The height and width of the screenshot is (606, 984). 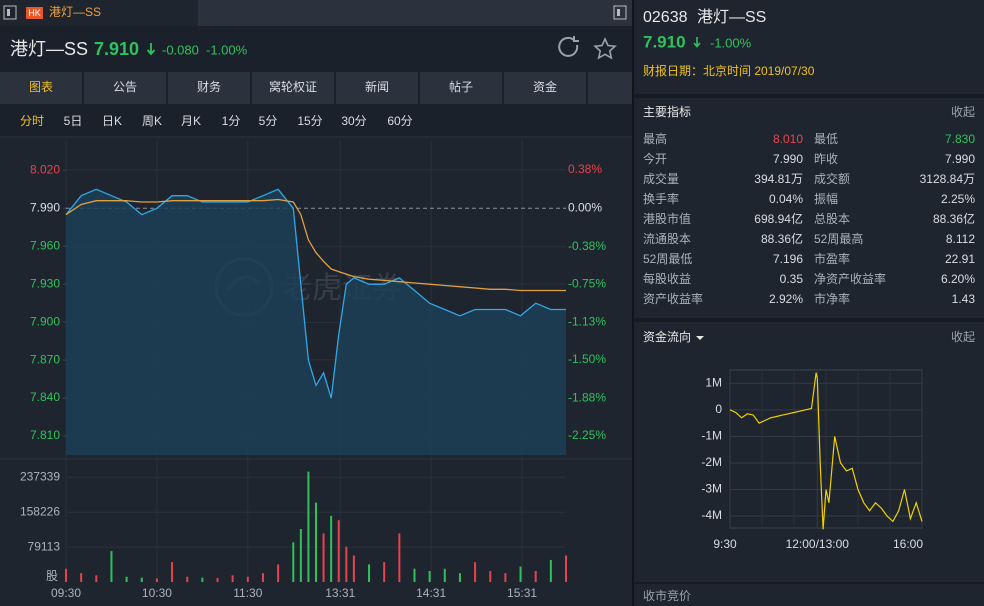 I want to click on y-tick-label: 7.990, so click(x=45, y=207).